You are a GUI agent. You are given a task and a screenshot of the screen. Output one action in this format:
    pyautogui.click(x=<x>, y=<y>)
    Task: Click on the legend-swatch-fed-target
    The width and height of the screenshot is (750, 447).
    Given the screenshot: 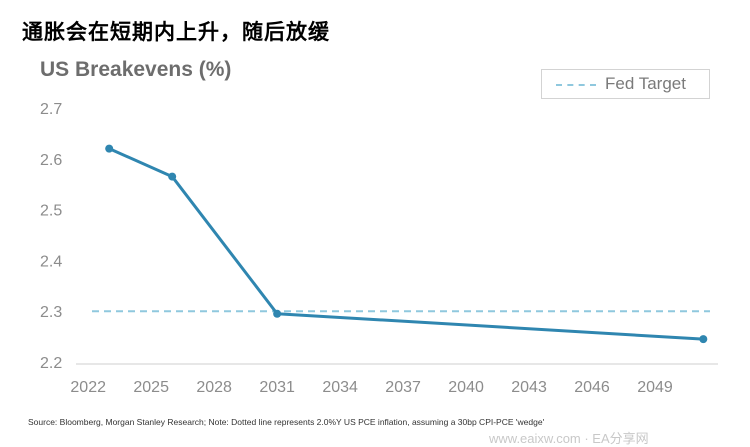 What is the action you would take?
    pyautogui.click(x=576, y=85)
    